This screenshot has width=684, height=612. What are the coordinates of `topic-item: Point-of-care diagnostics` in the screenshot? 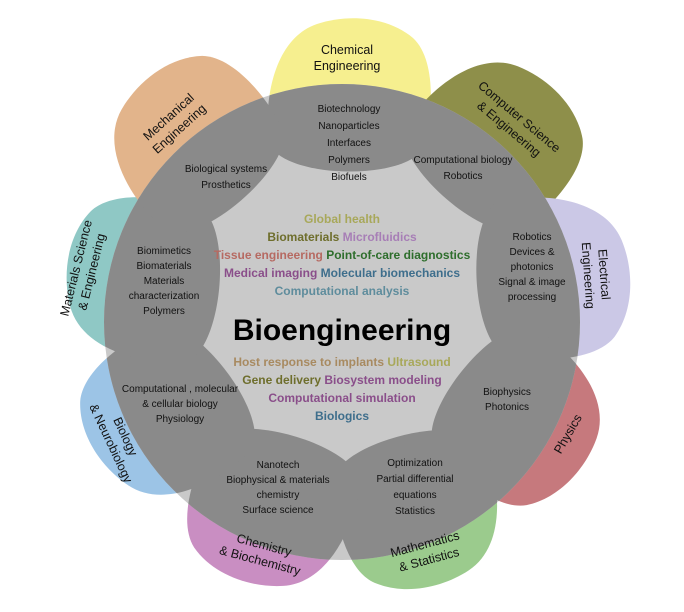 It's located at (397, 255).